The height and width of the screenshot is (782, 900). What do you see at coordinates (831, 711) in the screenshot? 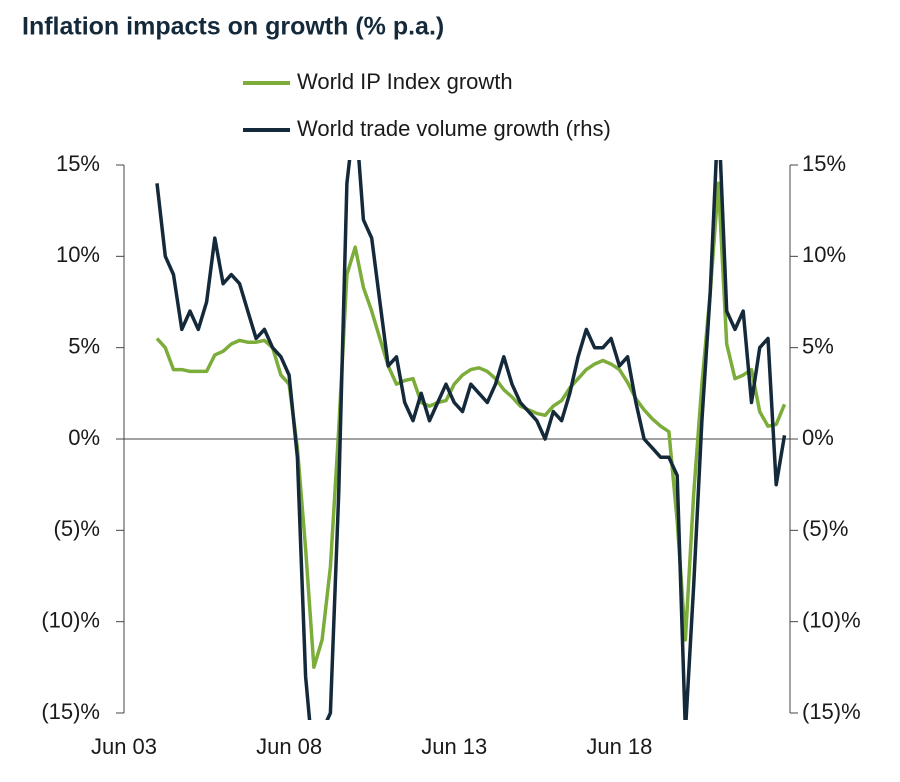
I see `y2-tick-label: (15)%` at bounding box center [831, 711].